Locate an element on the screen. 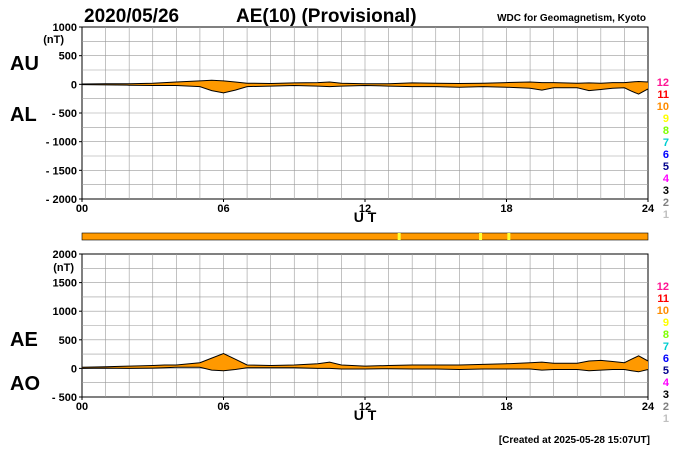  y-tick-label: - 1500 is located at coordinates (61, 171).